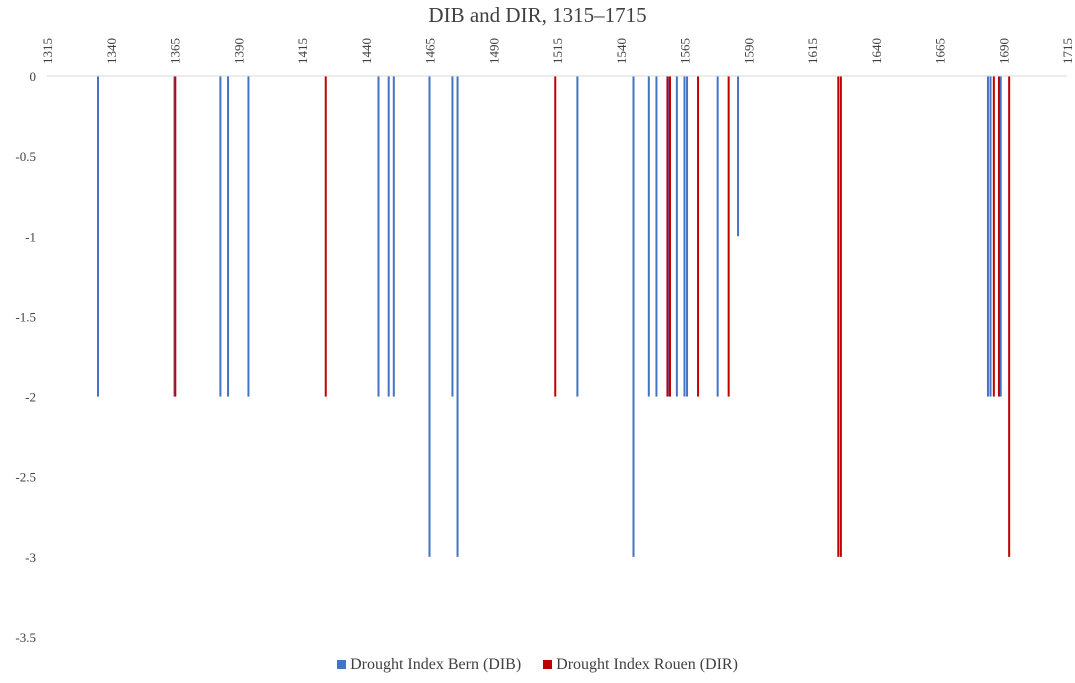 This screenshot has width=1075, height=683. I want to click on x-tick-label: 1715, so click(1067, 51).